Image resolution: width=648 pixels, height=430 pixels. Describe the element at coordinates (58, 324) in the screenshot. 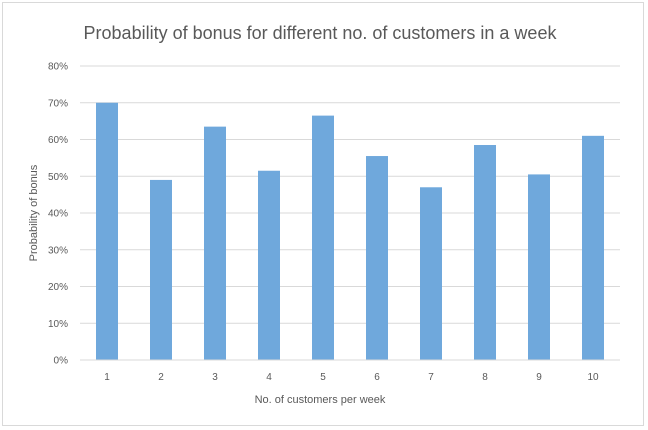

I see `y-tick-label: 10%` at that location.